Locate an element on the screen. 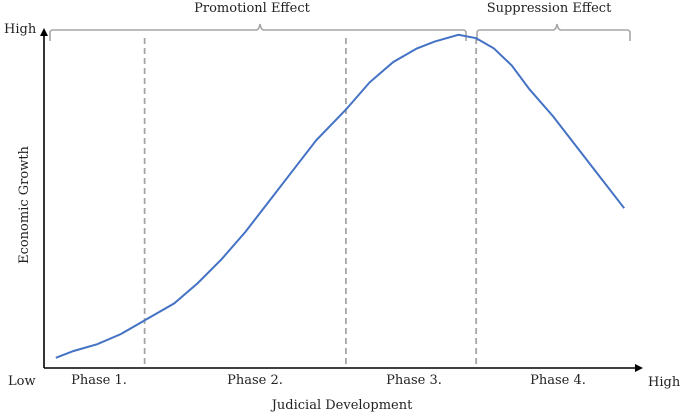  phase-3-label: Phase 3. is located at coordinates (414, 380).